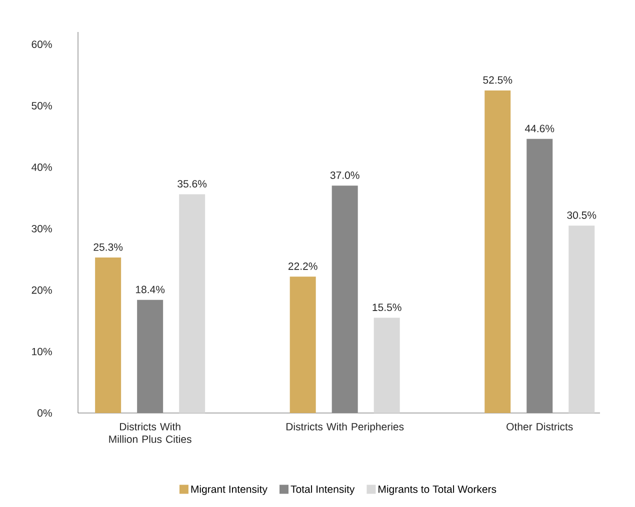 The width and height of the screenshot is (635, 507). Describe the element at coordinates (387, 308) in the screenshot. I see `data-label: 15.5%` at that location.